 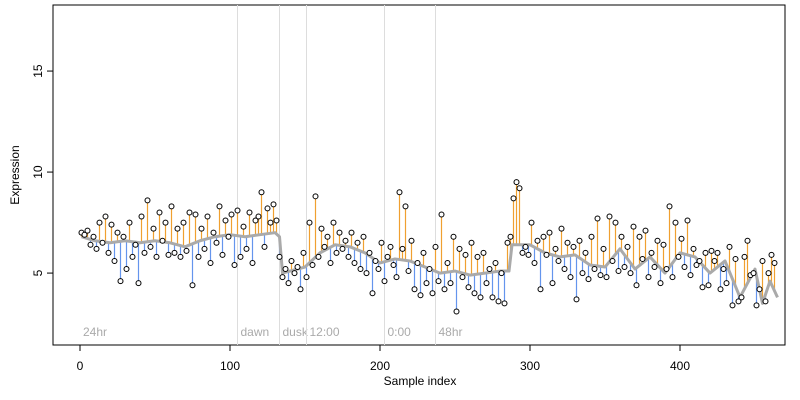 What do you see at coordinates (451, 332) in the screenshot?
I see `annotation-label: 48hr` at bounding box center [451, 332].